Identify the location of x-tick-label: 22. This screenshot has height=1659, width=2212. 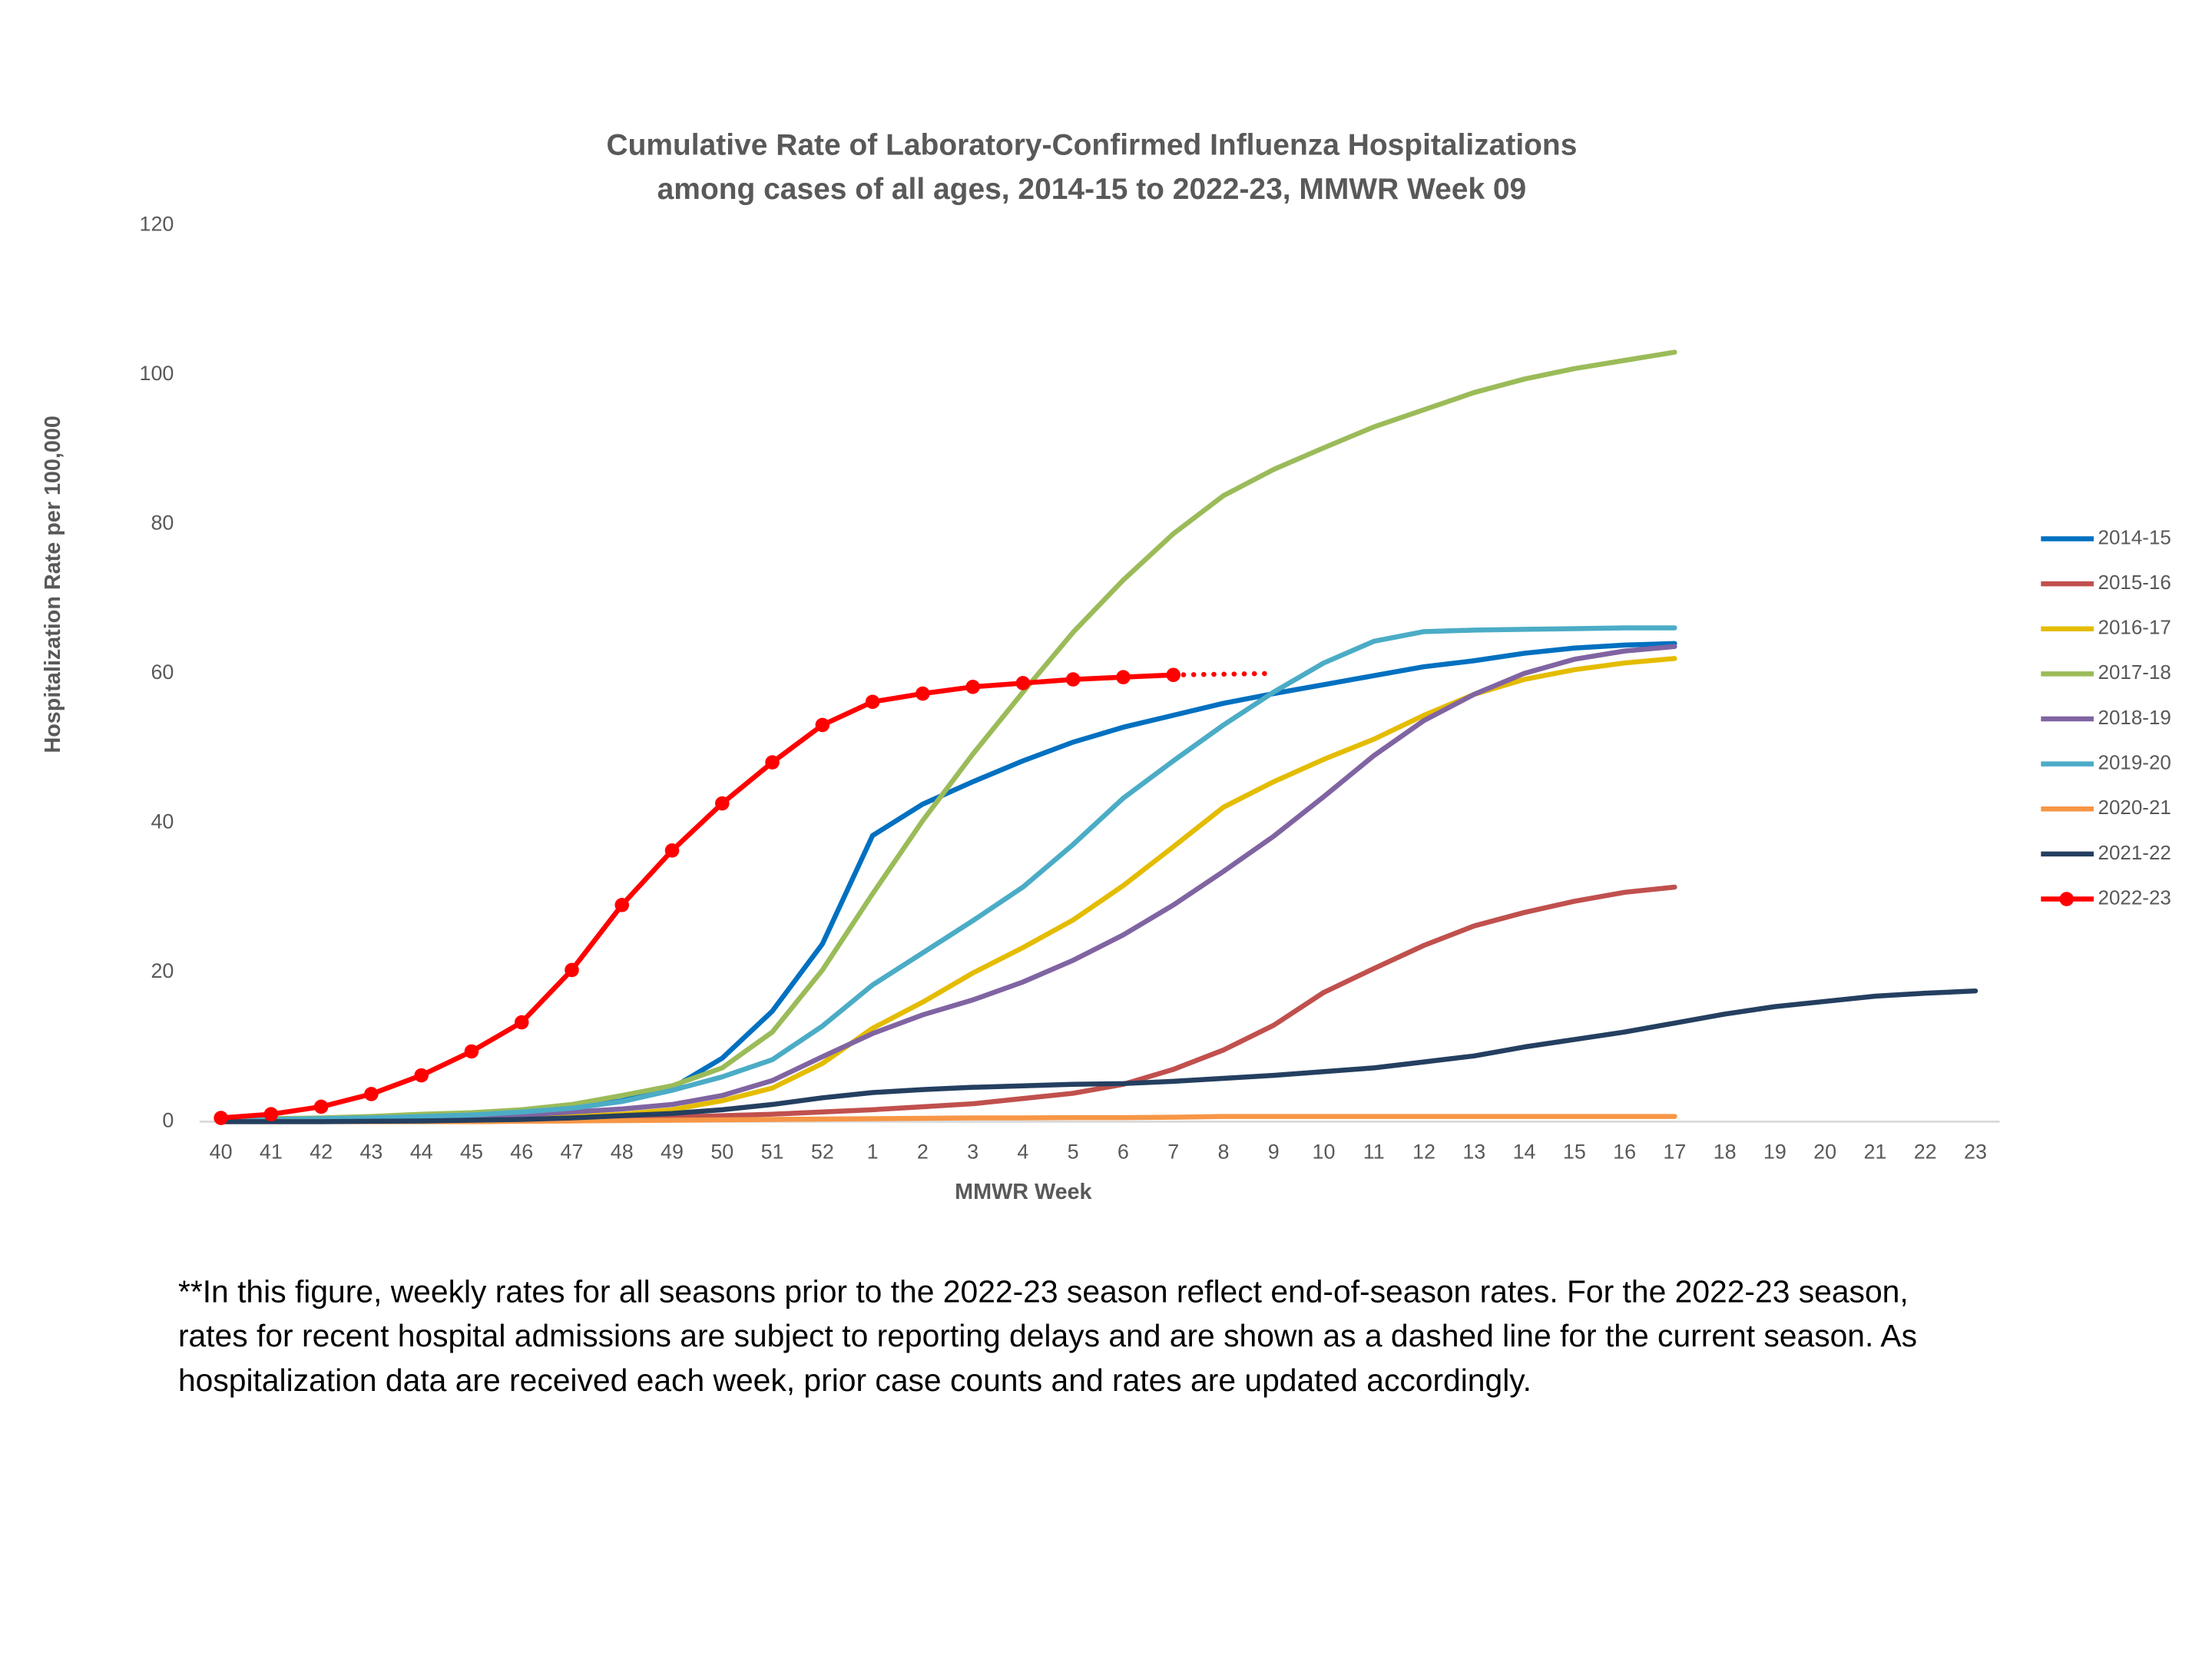
(1926, 1151).